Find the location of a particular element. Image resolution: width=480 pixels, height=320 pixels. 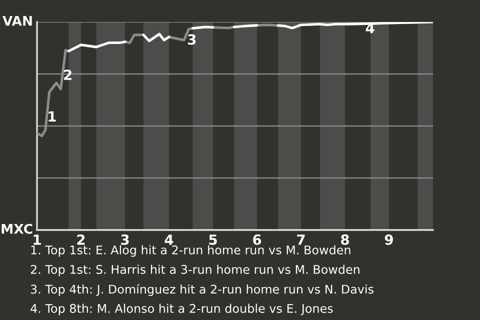

x-tick-label: 4 is located at coordinates (169, 239).